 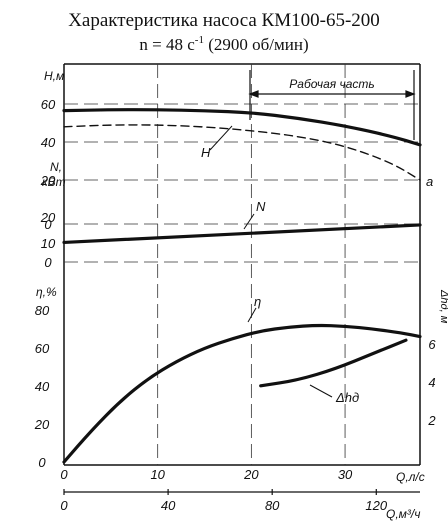 What do you see at coordinates (42, 386) in the screenshot?
I see `efficiency-tick-label: 40` at bounding box center [42, 386].